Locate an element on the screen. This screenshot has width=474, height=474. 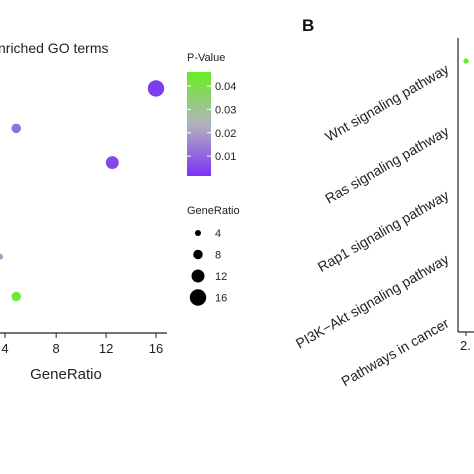
x-tick-label: 16 is located at coordinates (156, 348).